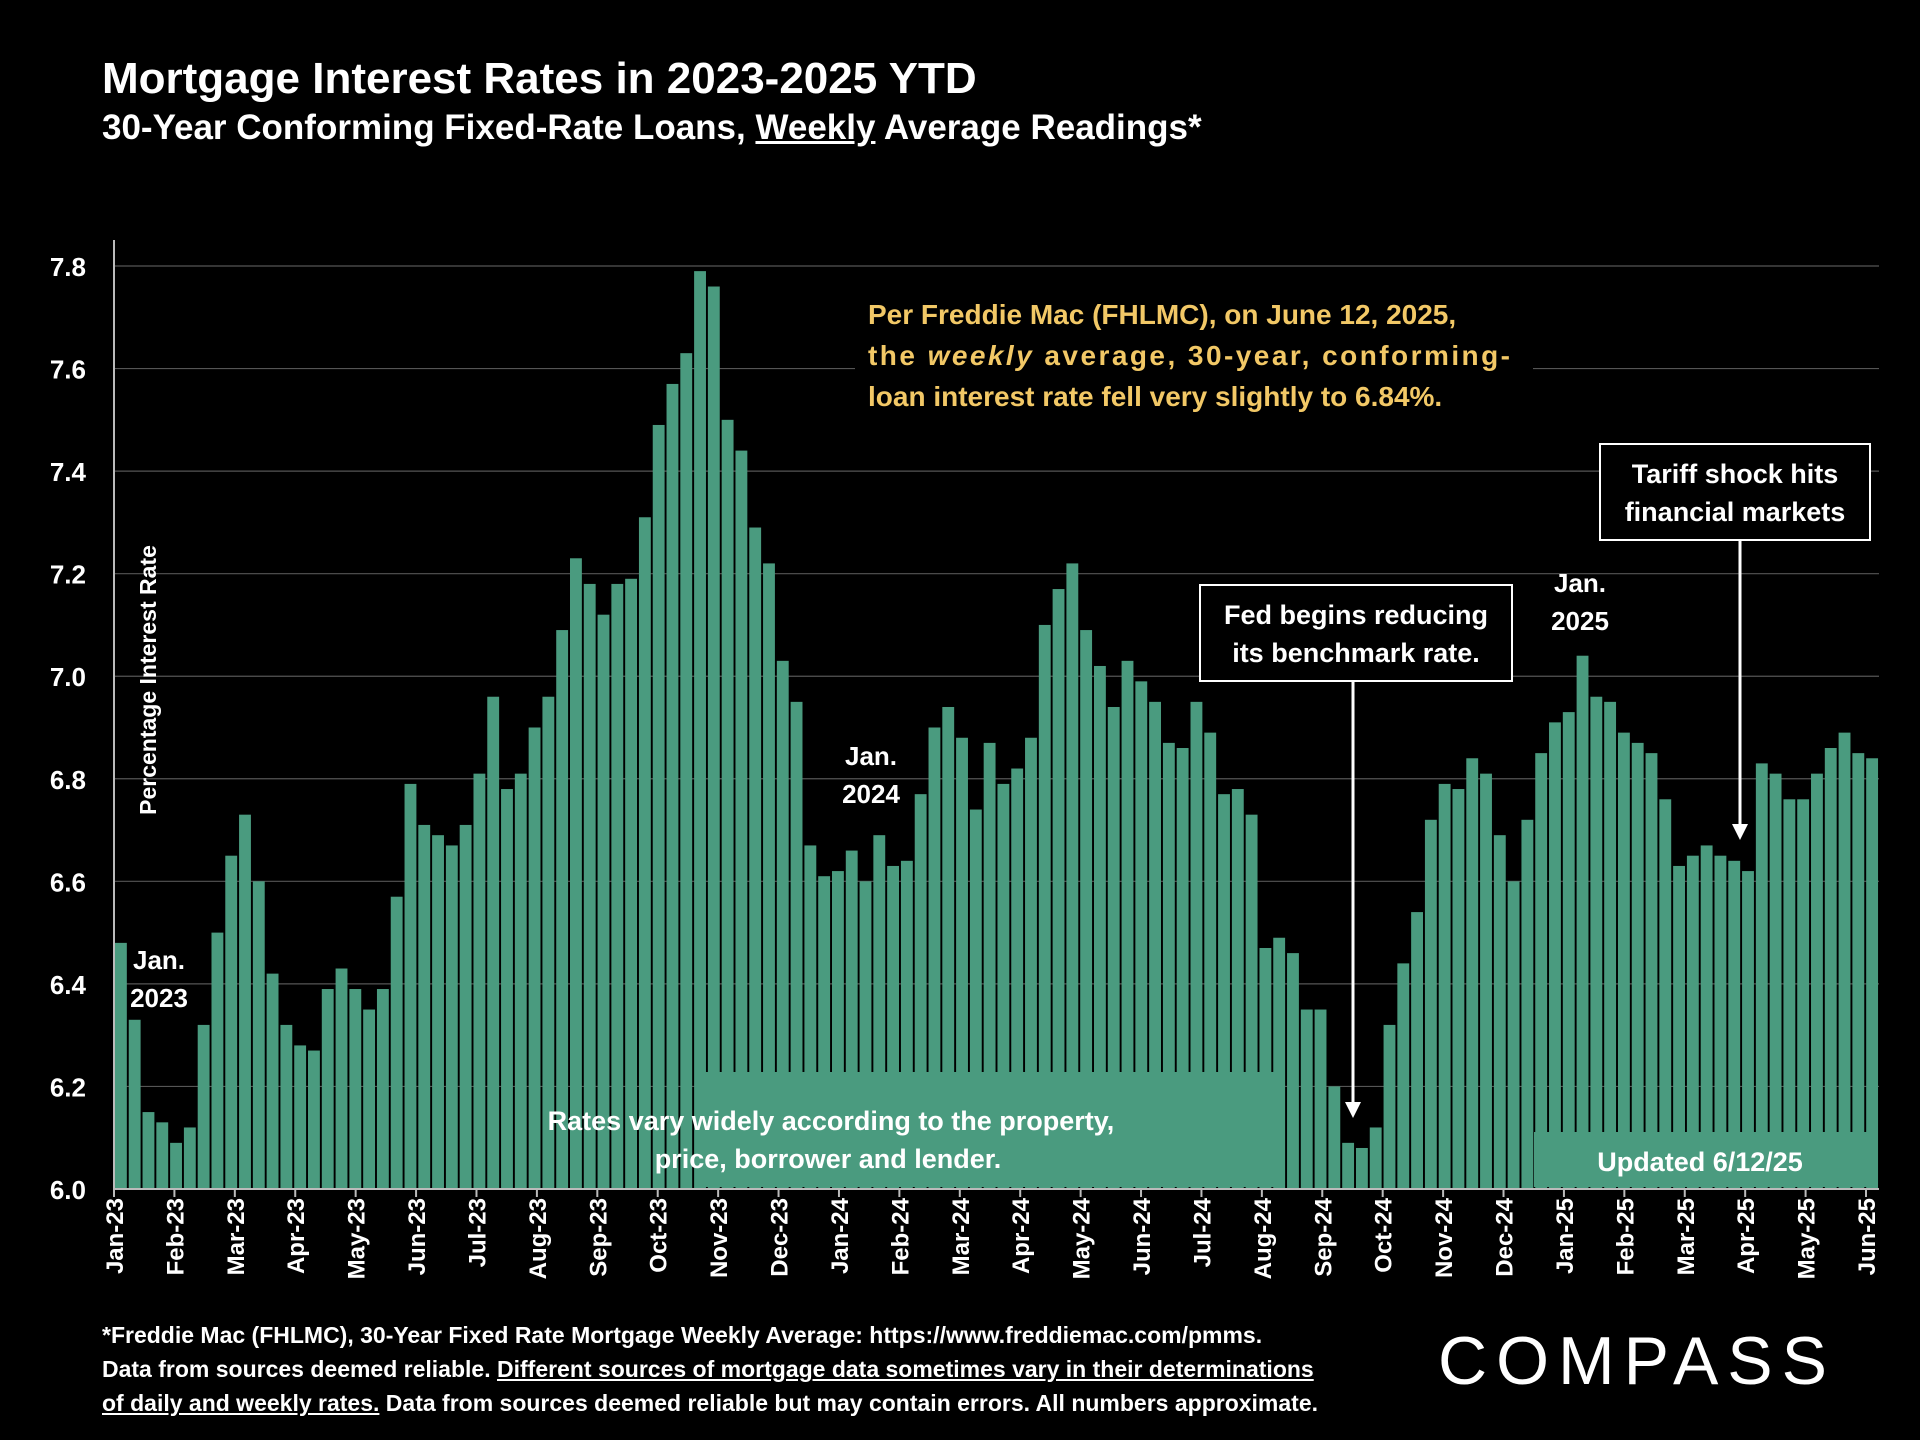 The height and width of the screenshot is (1440, 1920). What do you see at coordinates (429, 127) in the screenshot?
I see `subtitle-pre: 30-Year Conforming Fixed-Rate Loans,` at bounding box center [429, 127].